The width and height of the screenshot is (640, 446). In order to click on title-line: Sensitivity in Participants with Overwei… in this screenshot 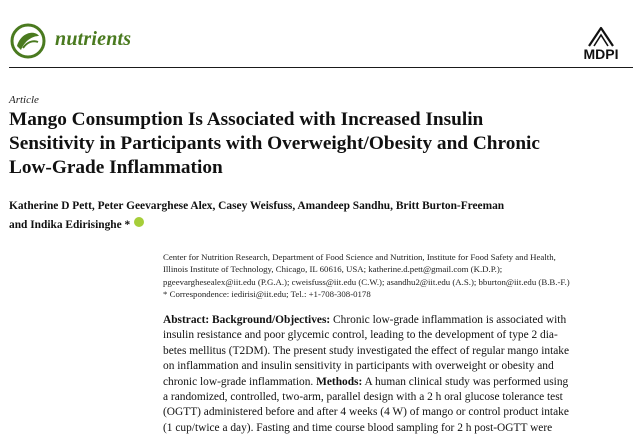, I will do `click(274, 143)`.